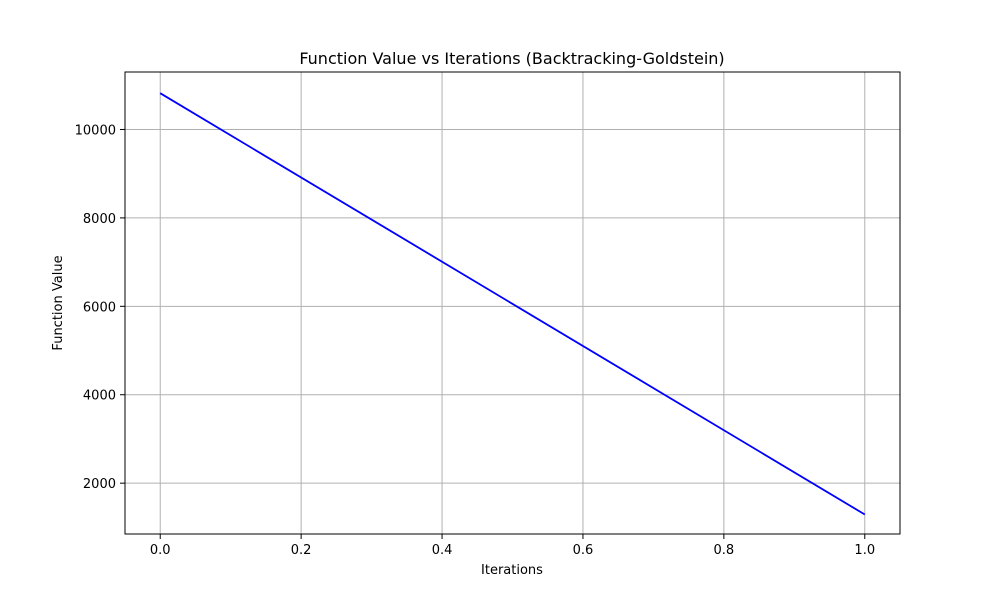 The height and width of the screenshot is (600, 1000). What do you see at coordinates (99, 396) in the screenshot?
I see `y-tick-label: 4000` at bounding box center [99, 396].